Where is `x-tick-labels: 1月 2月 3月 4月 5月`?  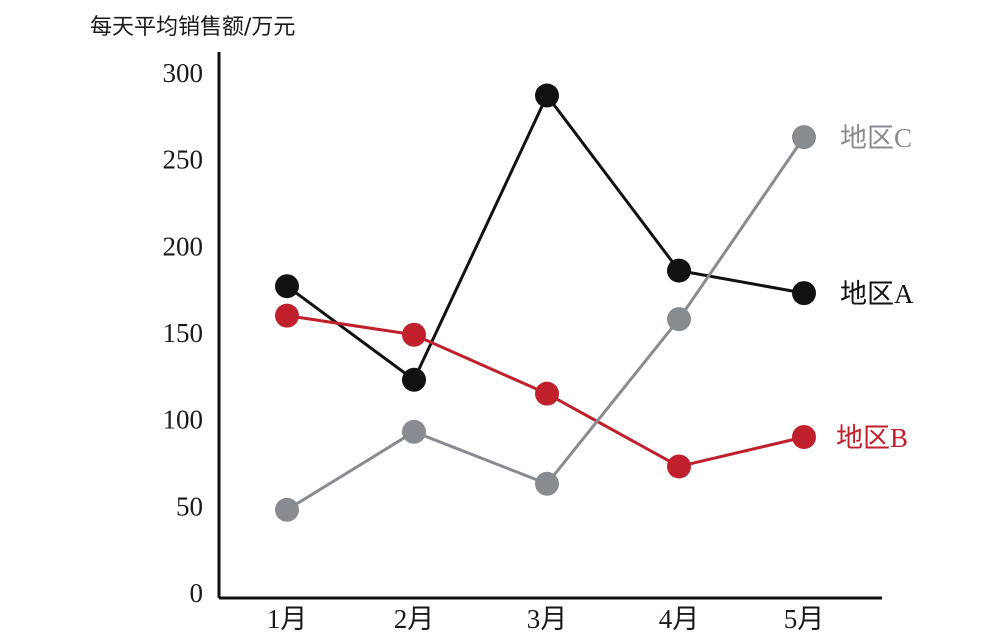 x-tick-labels: 1月 2月 3月 4月 5月 is located at coordinates (546, 619).